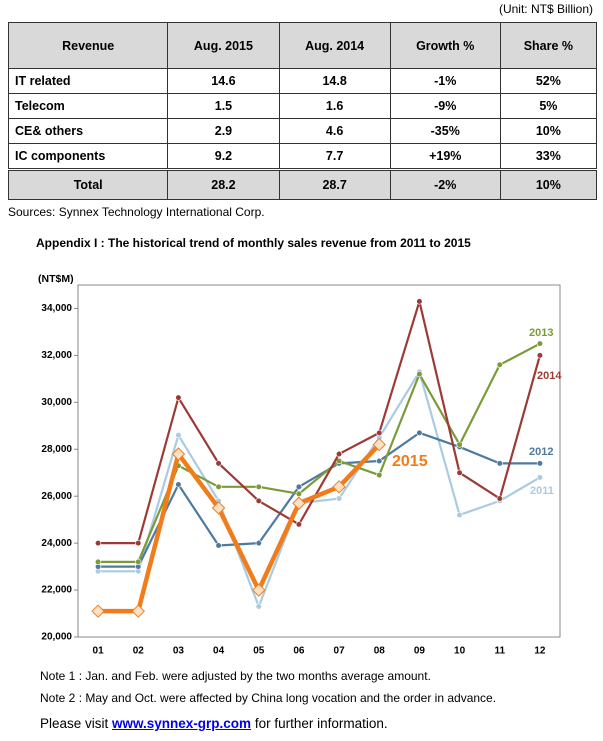  I want to click on y-tick-label: 26,000, so click(56, 496).